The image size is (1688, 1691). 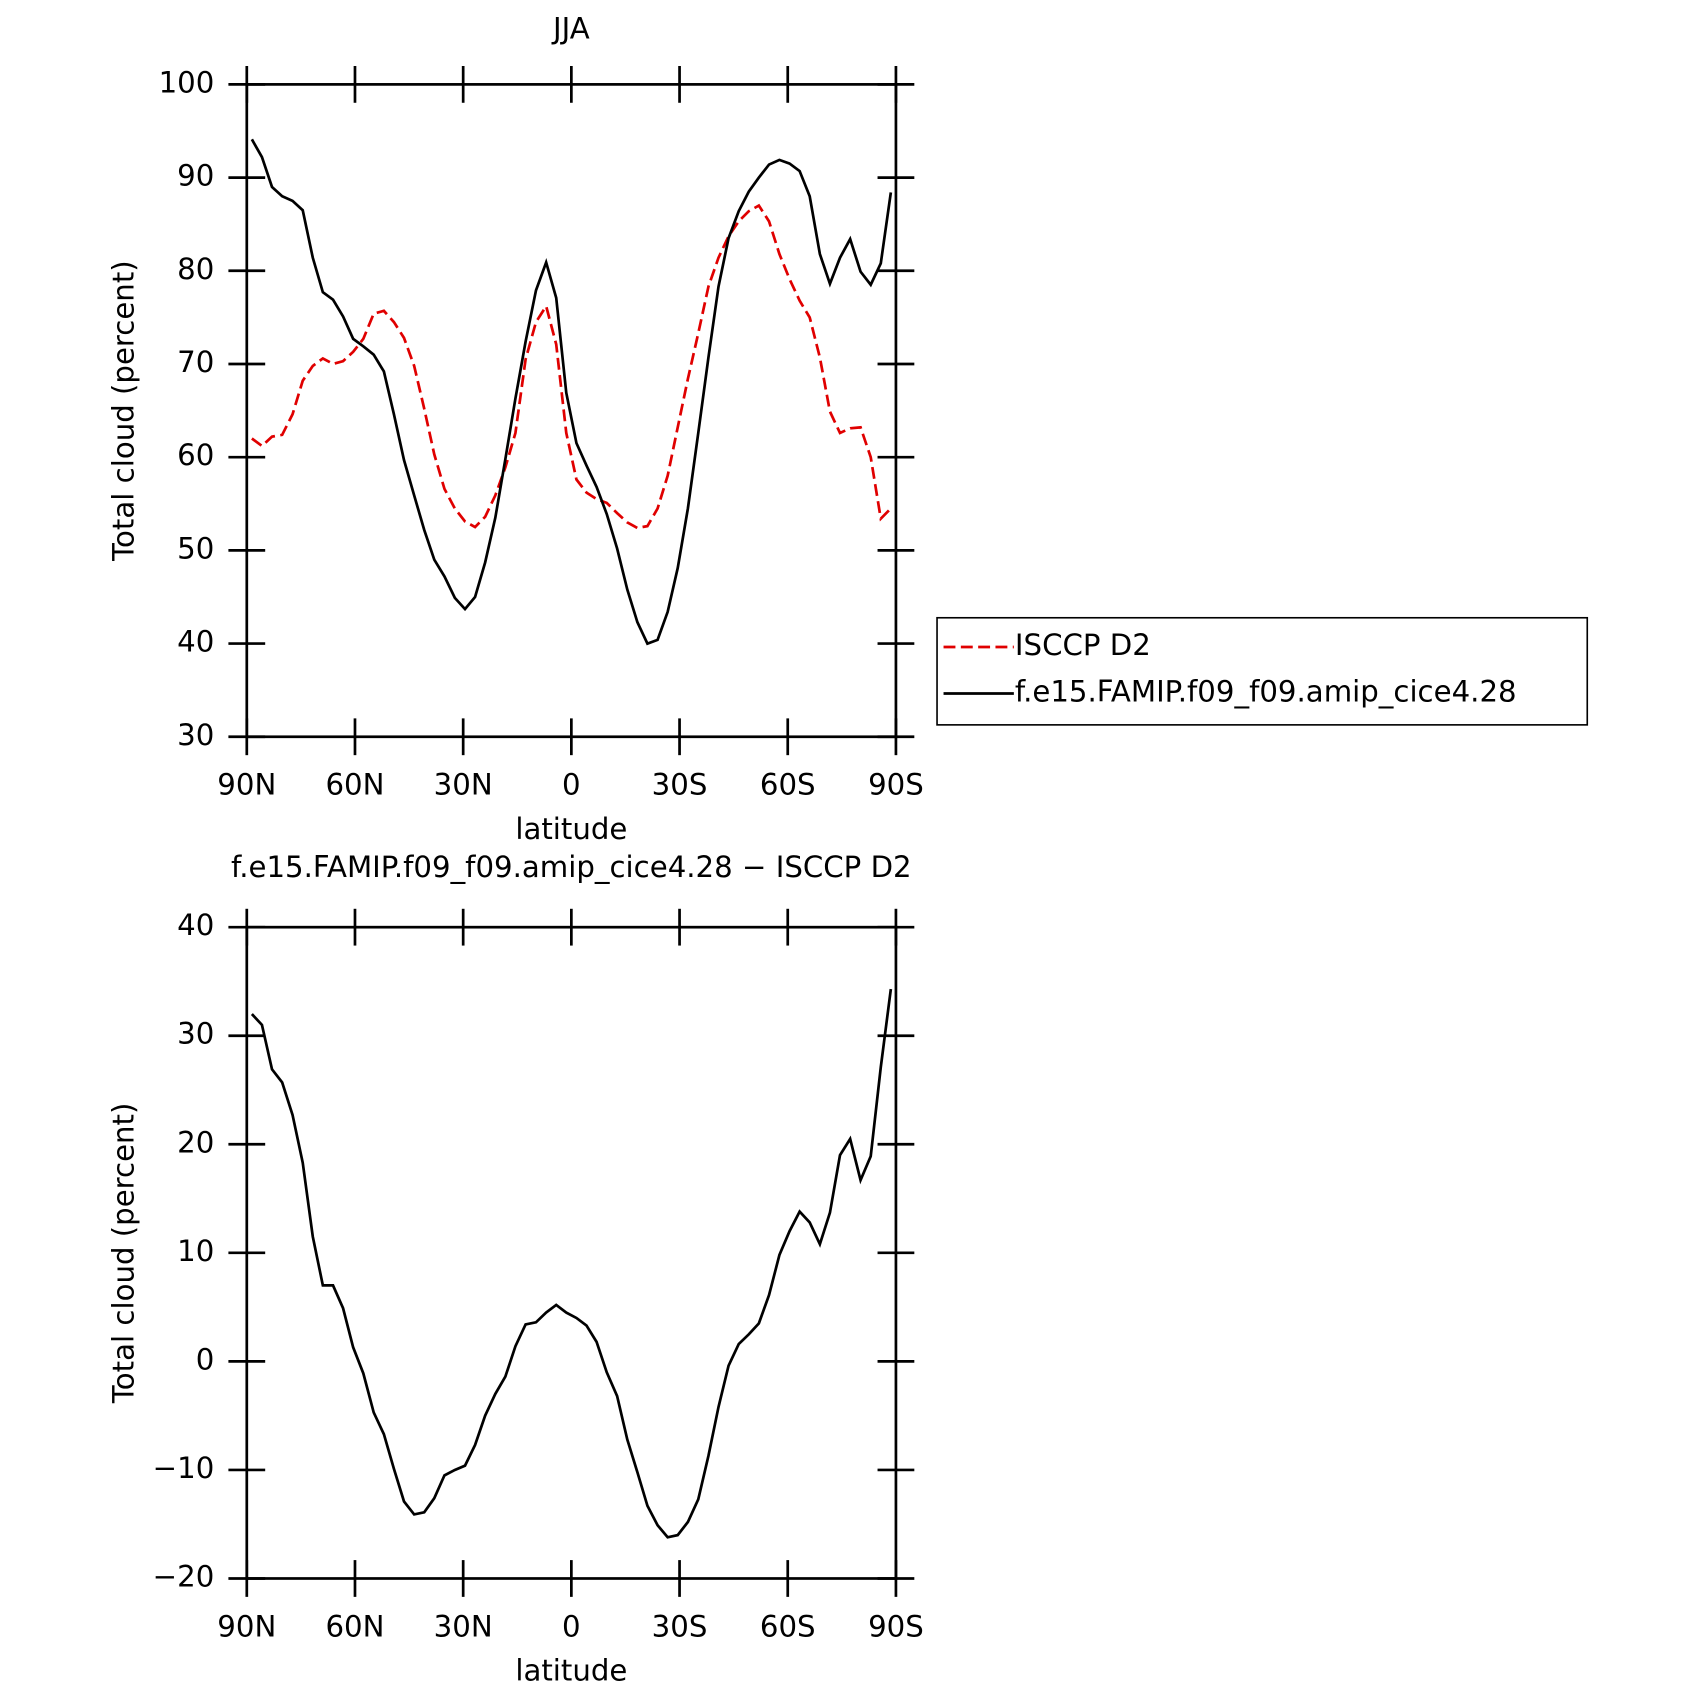 What do you see at coordinates (195, 176) in the screenshot?
I see `y-tick-label: 90` at bounding box center [195, 176].